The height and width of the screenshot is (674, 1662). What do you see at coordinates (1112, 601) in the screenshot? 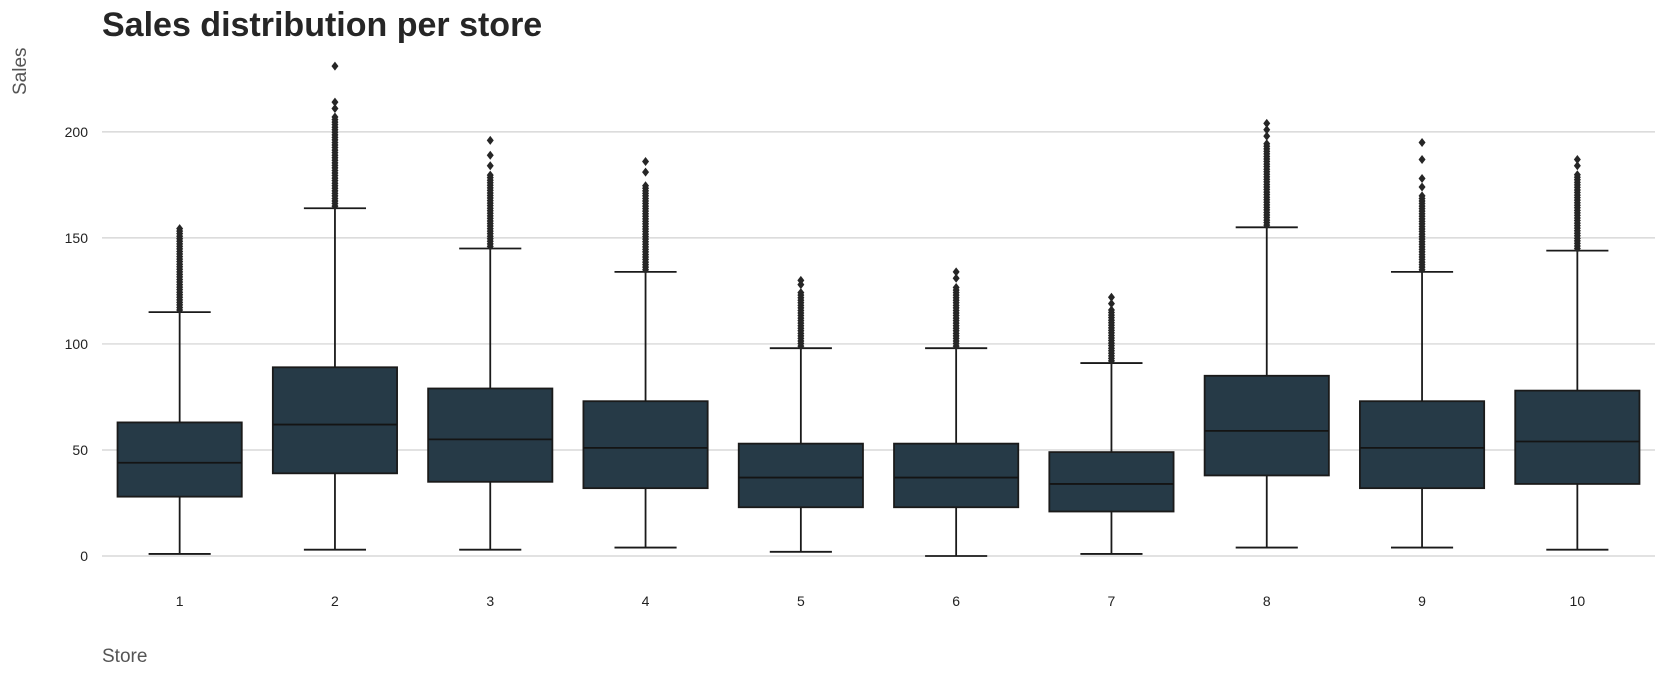
I see `x-tick-label: 7` at bounding box center [1112, 601].